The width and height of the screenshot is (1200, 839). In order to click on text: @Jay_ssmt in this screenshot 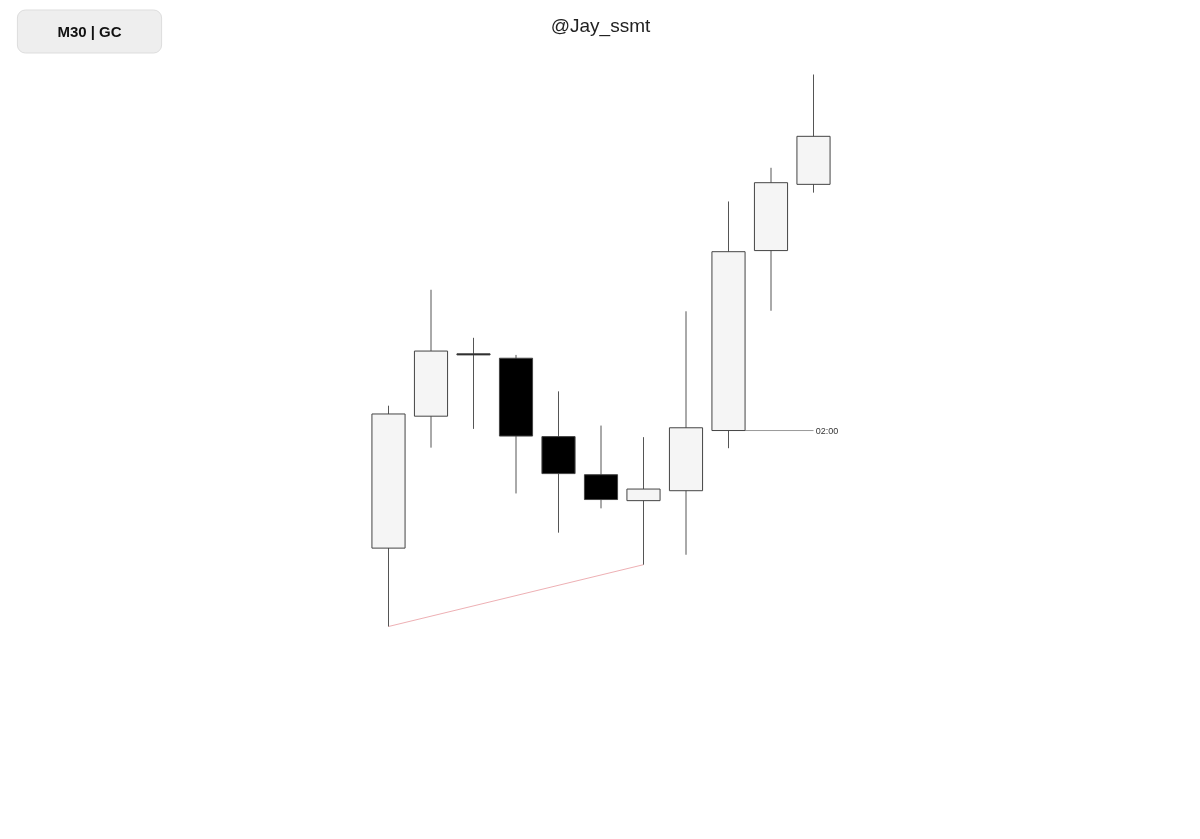, I will do `click(600, 26)`.